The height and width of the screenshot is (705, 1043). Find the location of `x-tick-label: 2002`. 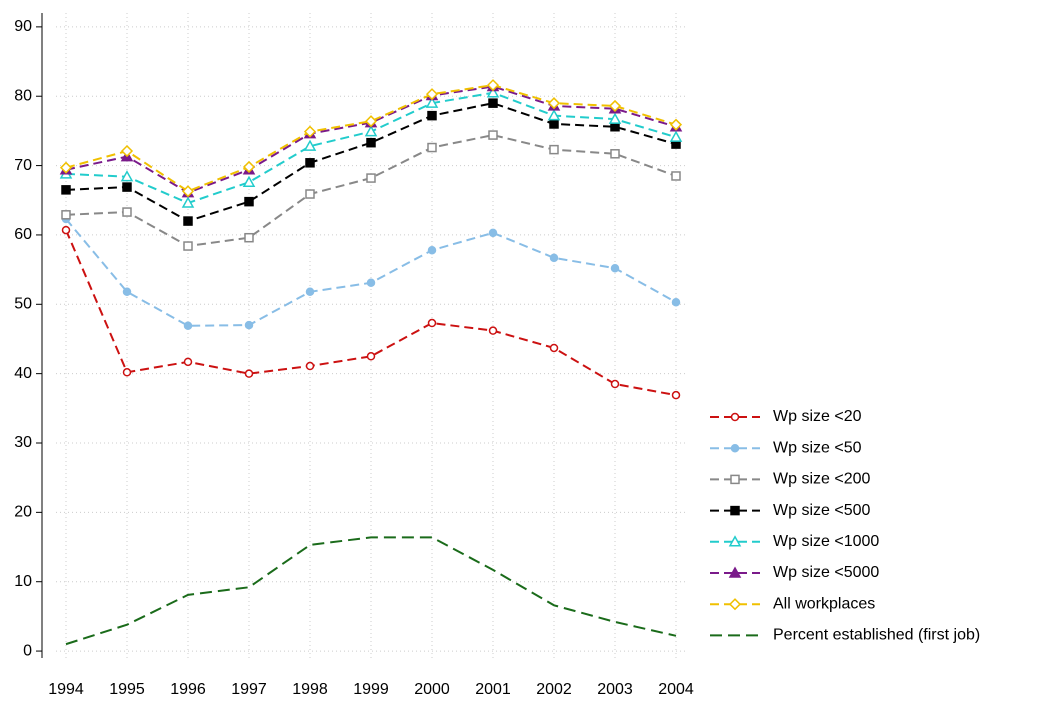

x-tick-label: 2002 is located at coordinates (554, 689).